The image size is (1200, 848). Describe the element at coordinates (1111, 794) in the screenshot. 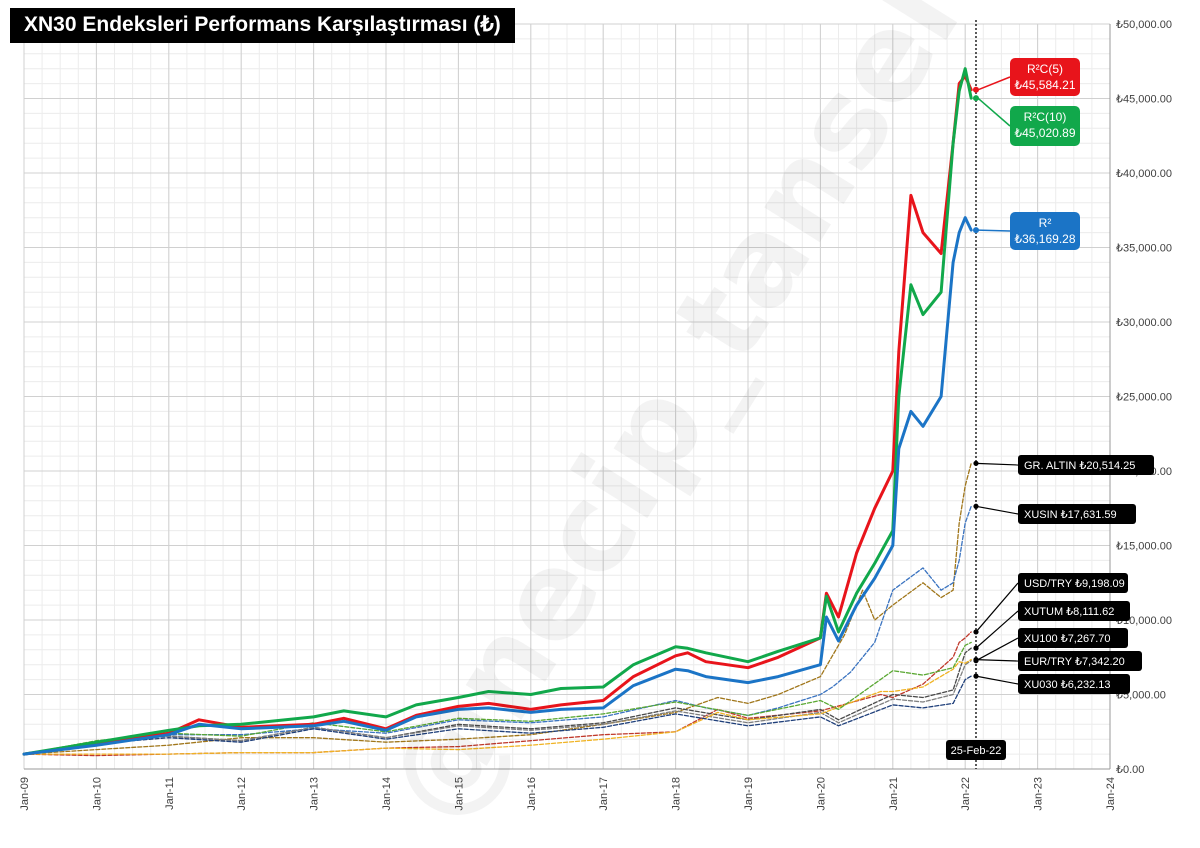

I see `x-tick-label: Jan-24` at that location.